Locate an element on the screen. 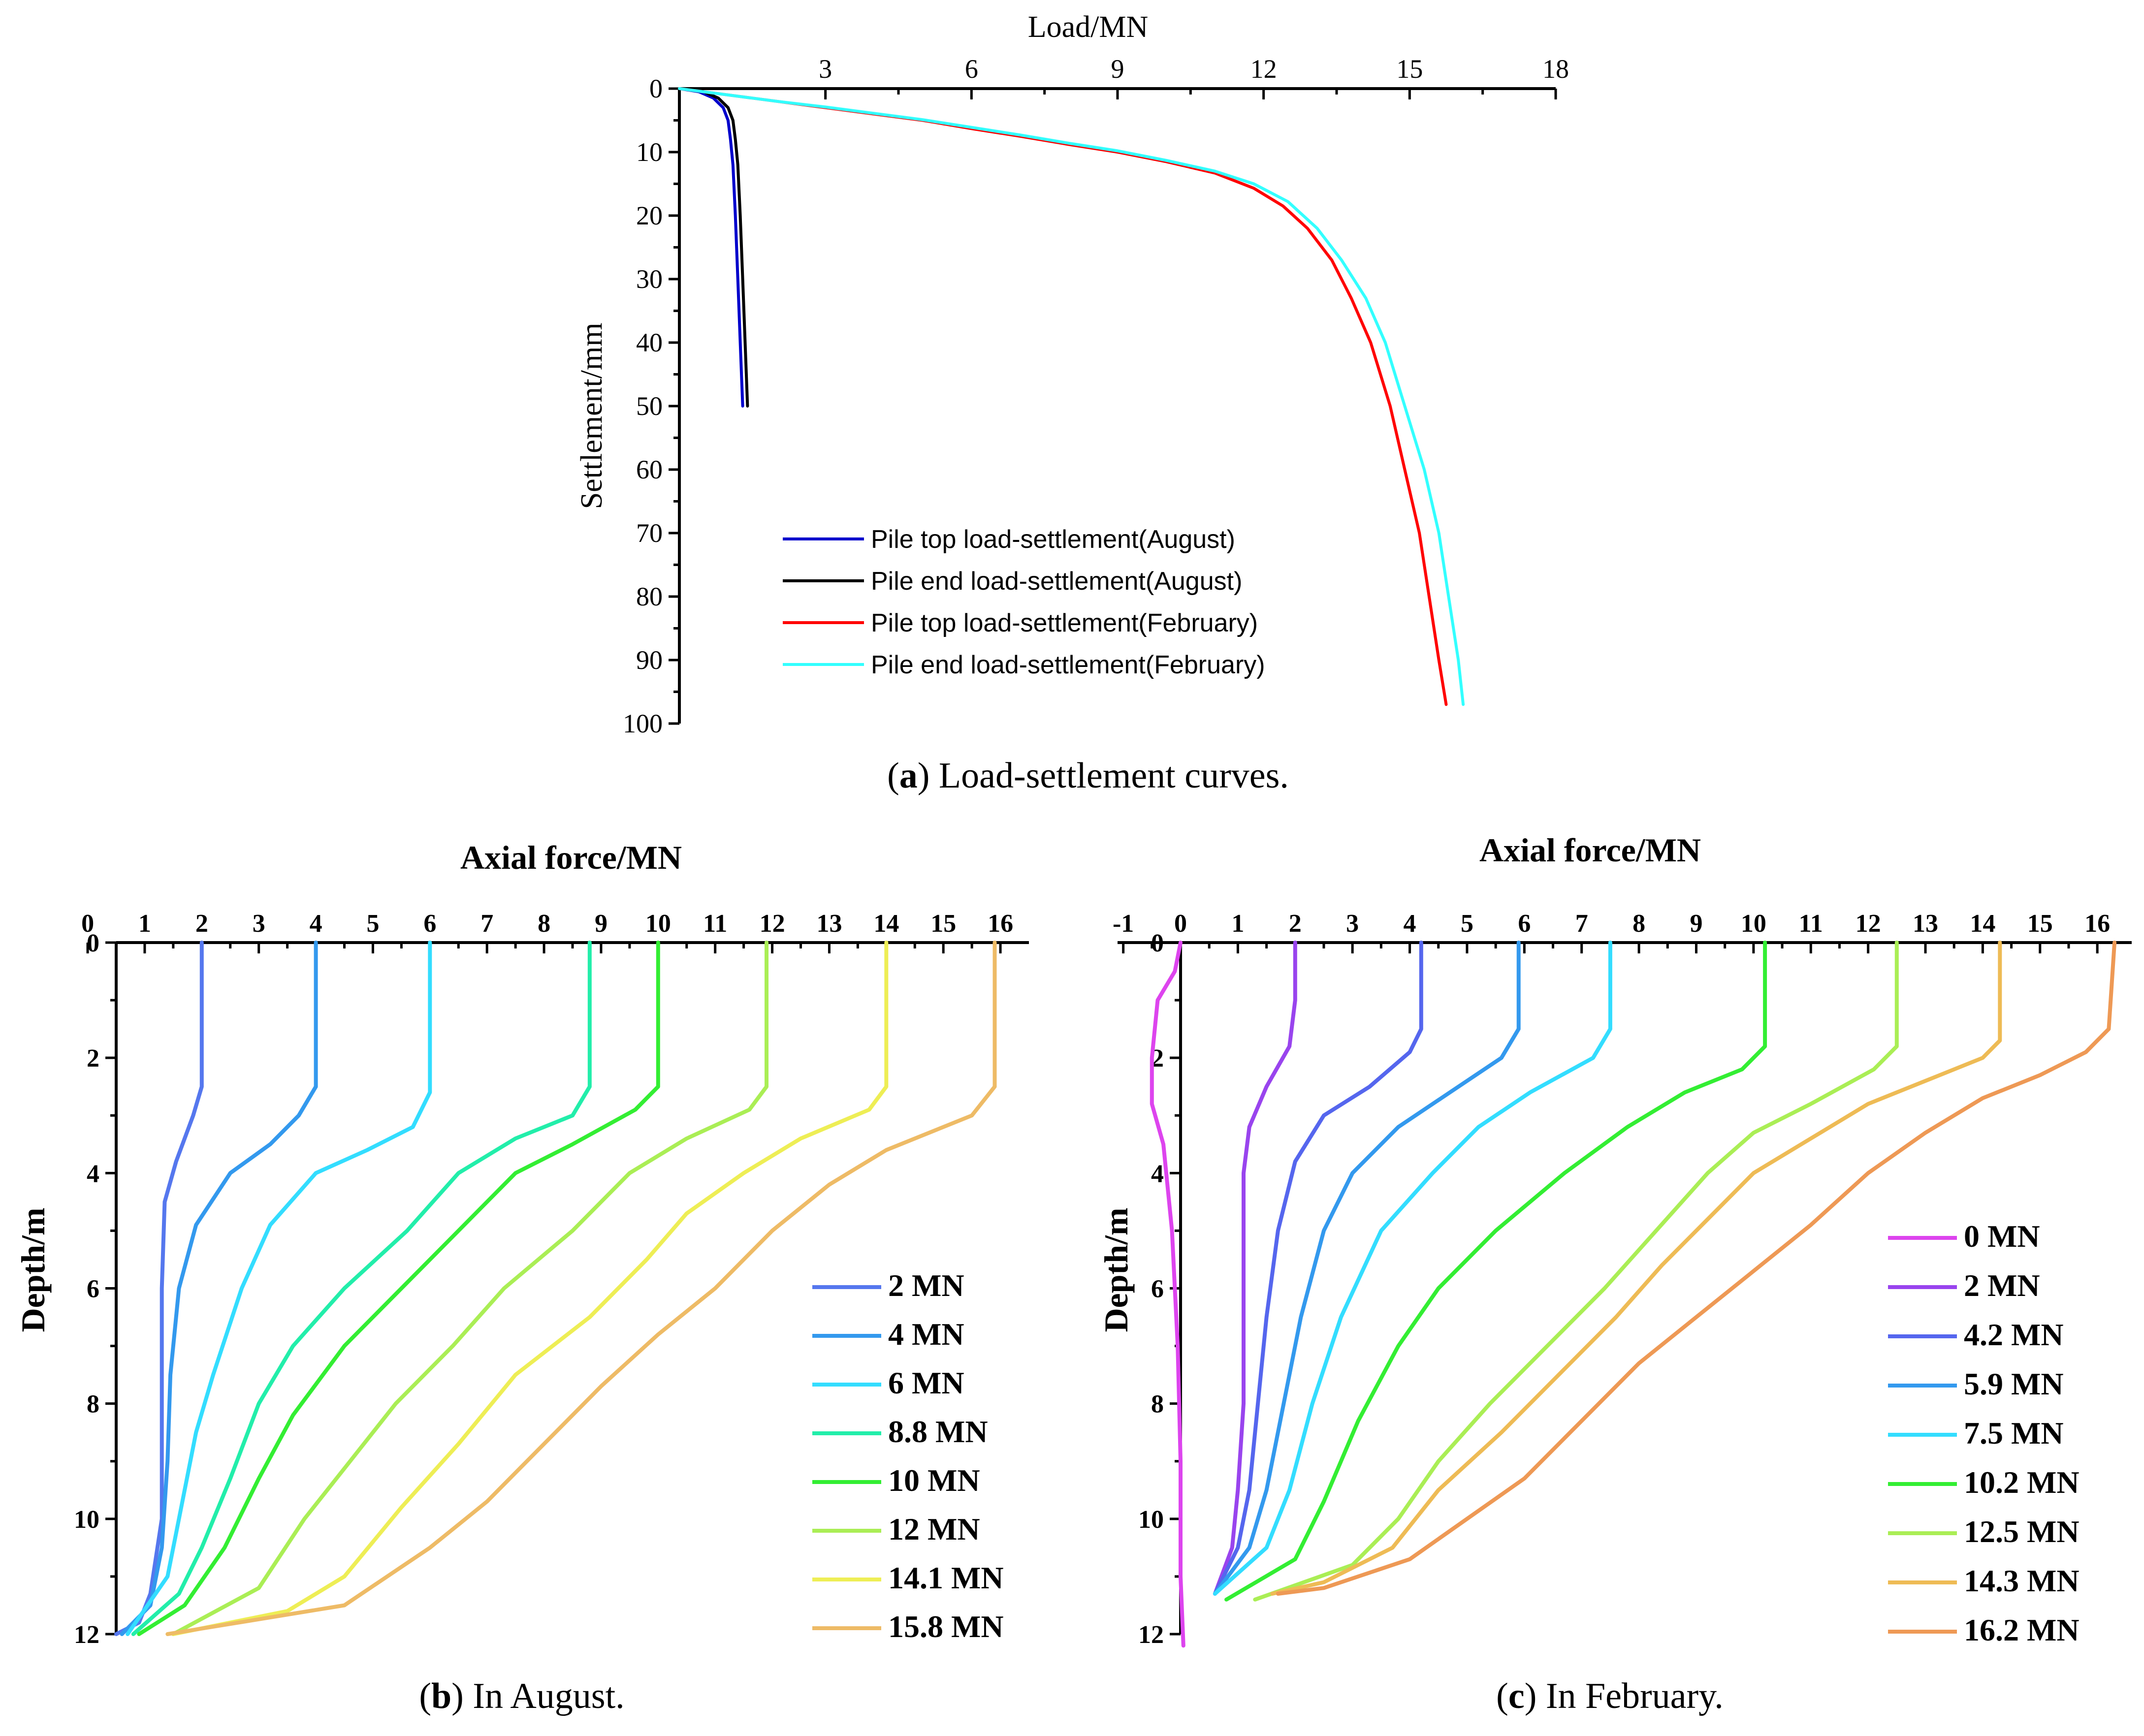  panel-b-caption-text: In August. is located at coordinates (548, 1696).